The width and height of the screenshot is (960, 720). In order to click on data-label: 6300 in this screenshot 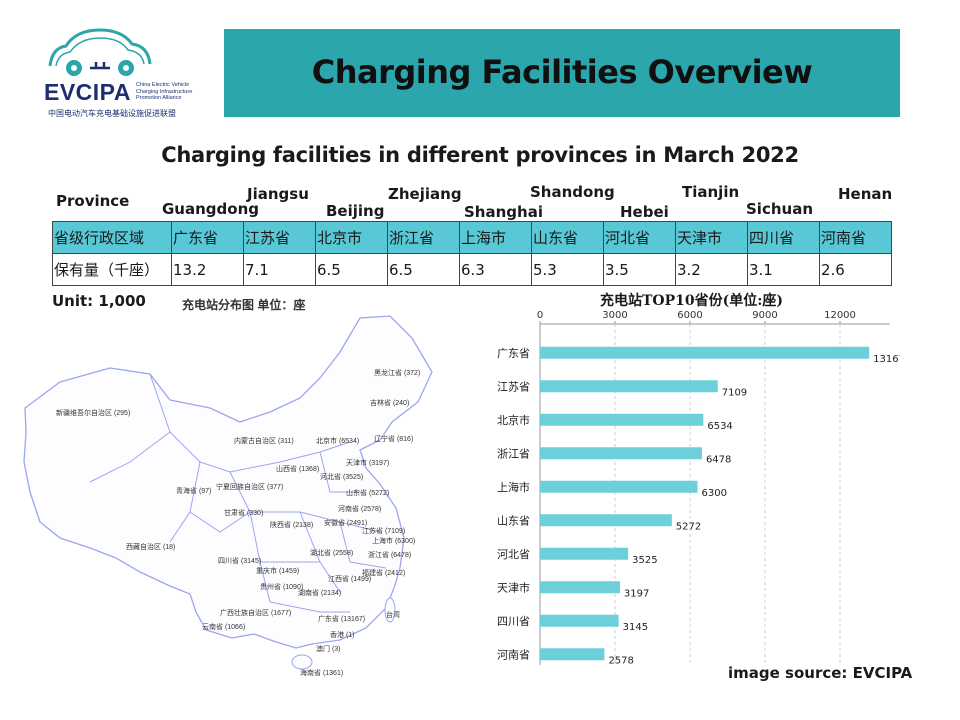, I will do `click(714, 493)`.